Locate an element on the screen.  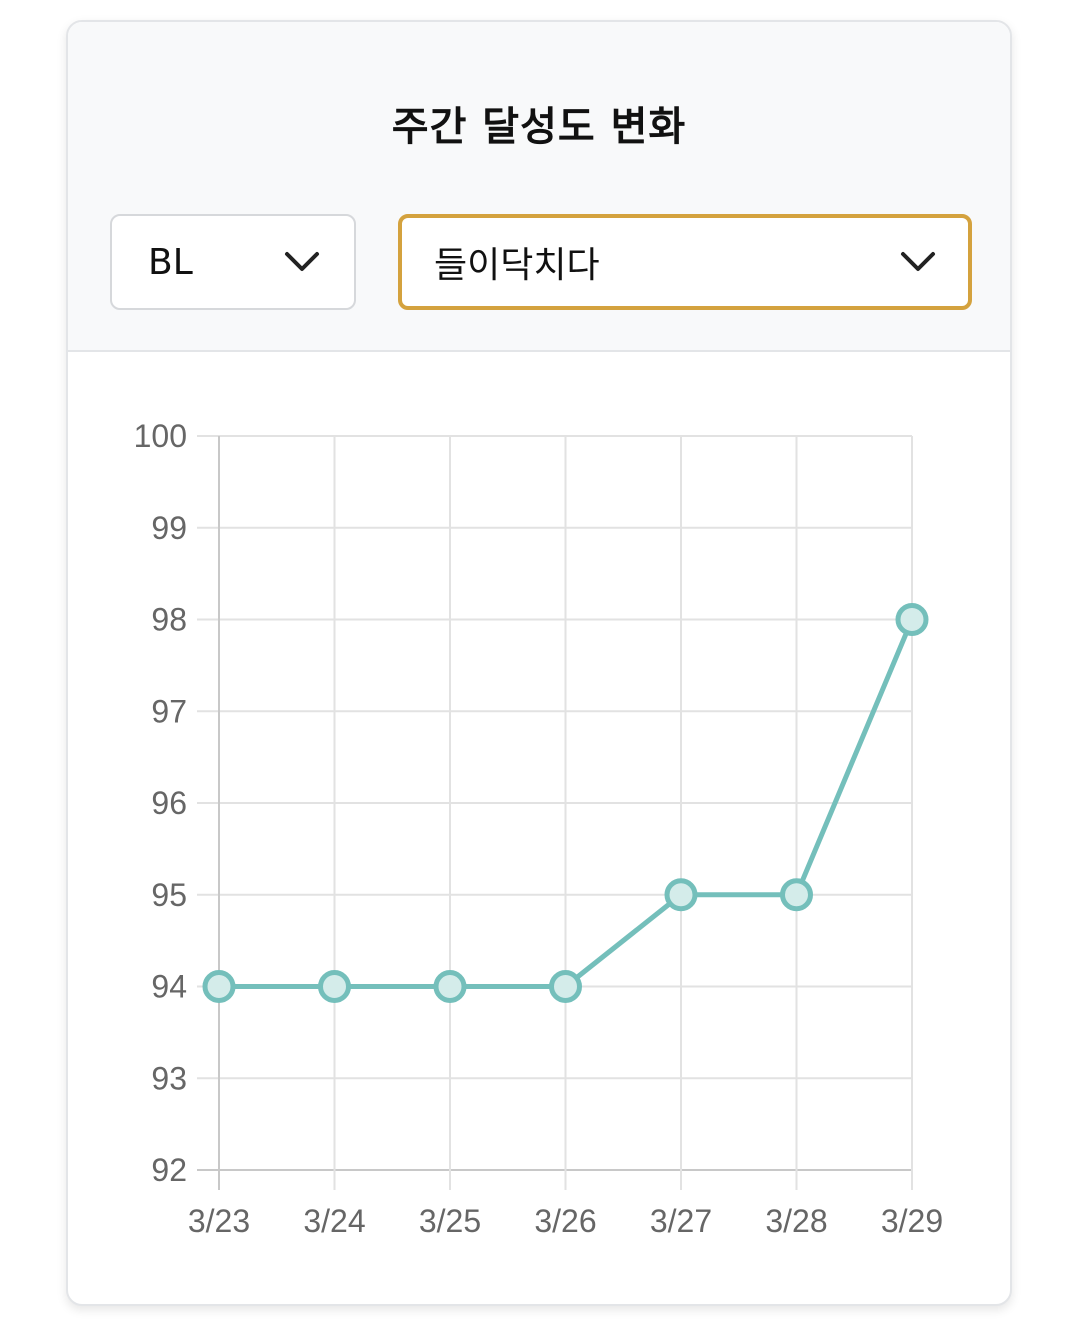
x-tick-label: 3/26 is located at coordinates (565, 1221).